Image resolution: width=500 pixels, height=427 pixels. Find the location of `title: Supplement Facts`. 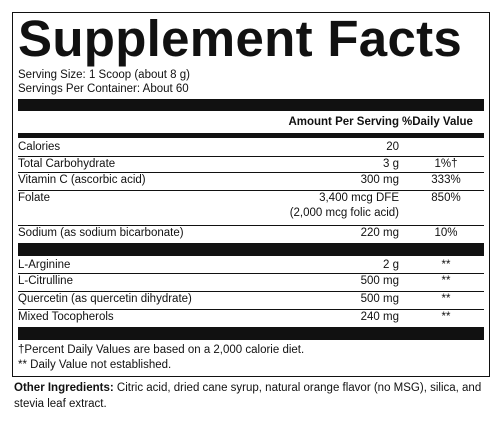

title: Supplement Facts is located at coordinates (240, 38).